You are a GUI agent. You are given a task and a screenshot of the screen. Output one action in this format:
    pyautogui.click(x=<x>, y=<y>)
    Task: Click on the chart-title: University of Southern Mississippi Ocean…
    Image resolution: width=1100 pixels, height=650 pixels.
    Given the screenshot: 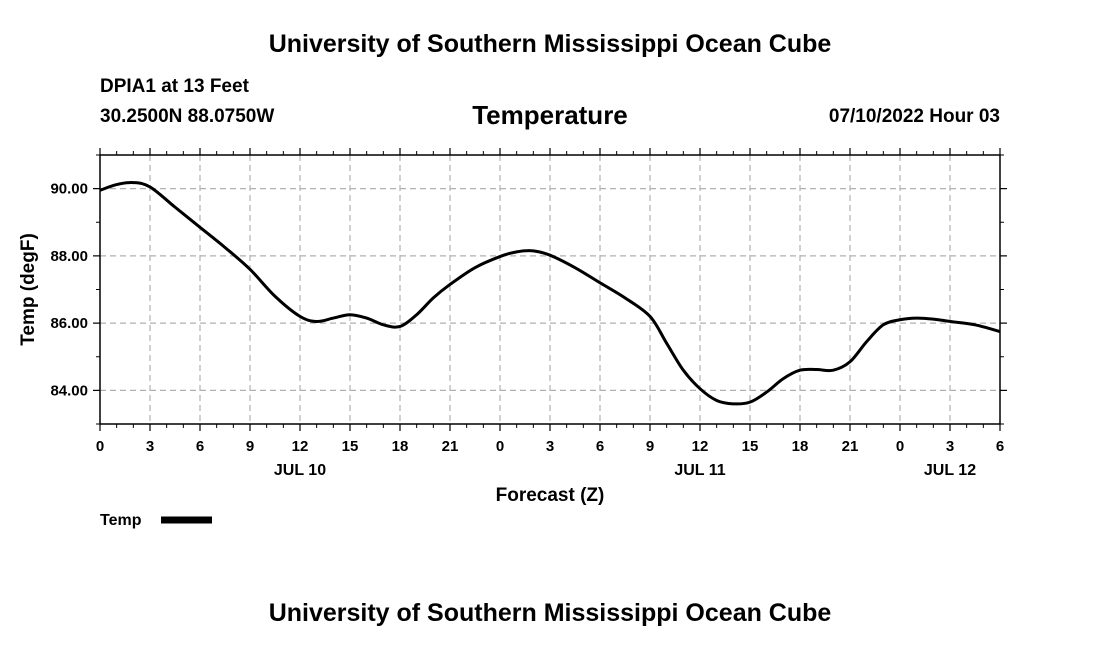 What is the action you would take?
    pyautogui.click(x=550, y=44)
    